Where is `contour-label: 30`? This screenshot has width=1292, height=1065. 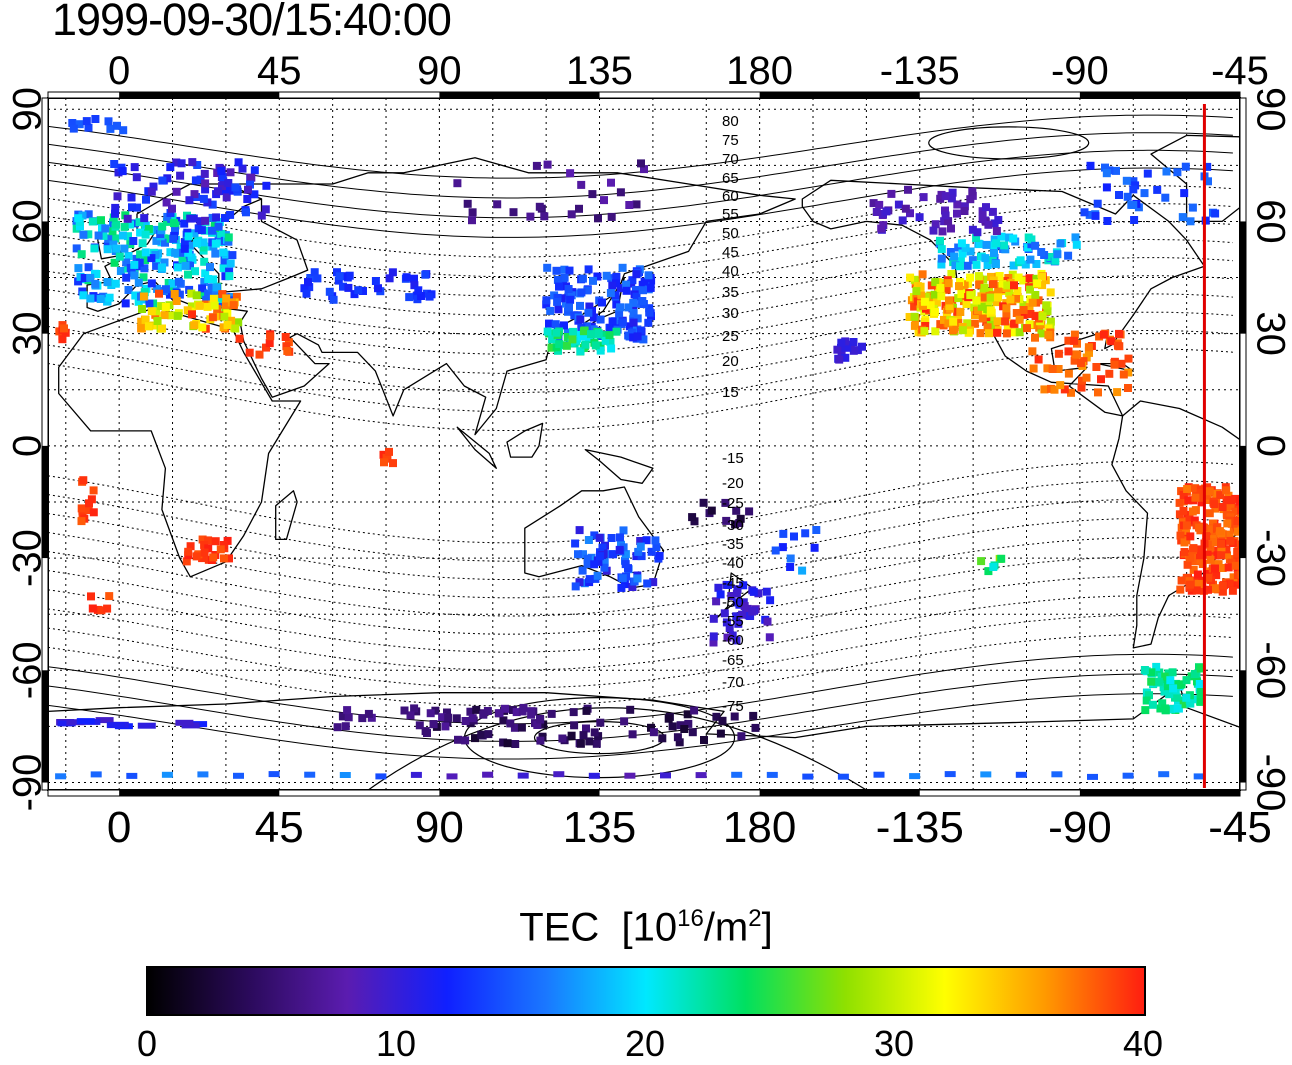
contour-label: 30 is located at coordinates (730, 313).